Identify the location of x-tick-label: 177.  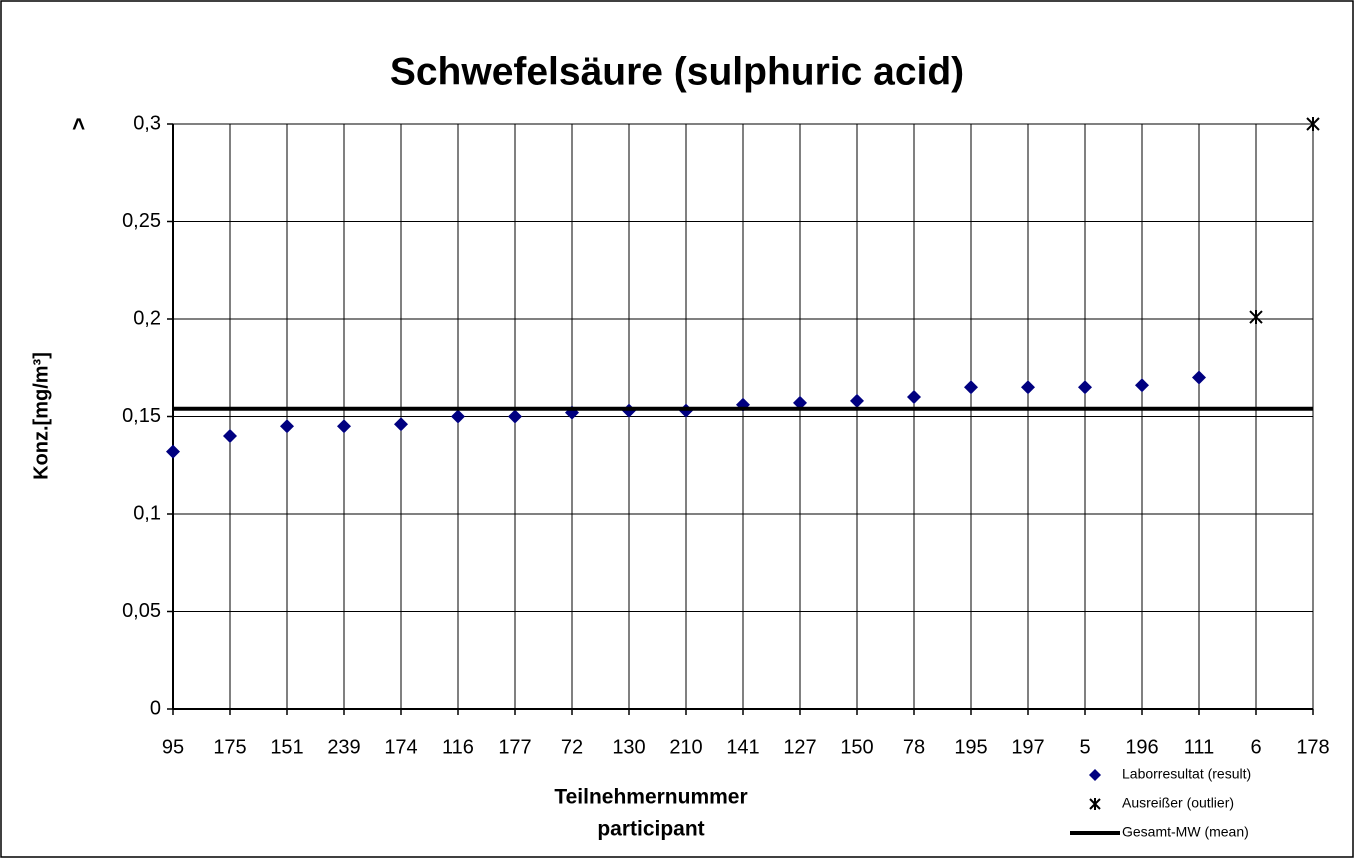
(514, 747).